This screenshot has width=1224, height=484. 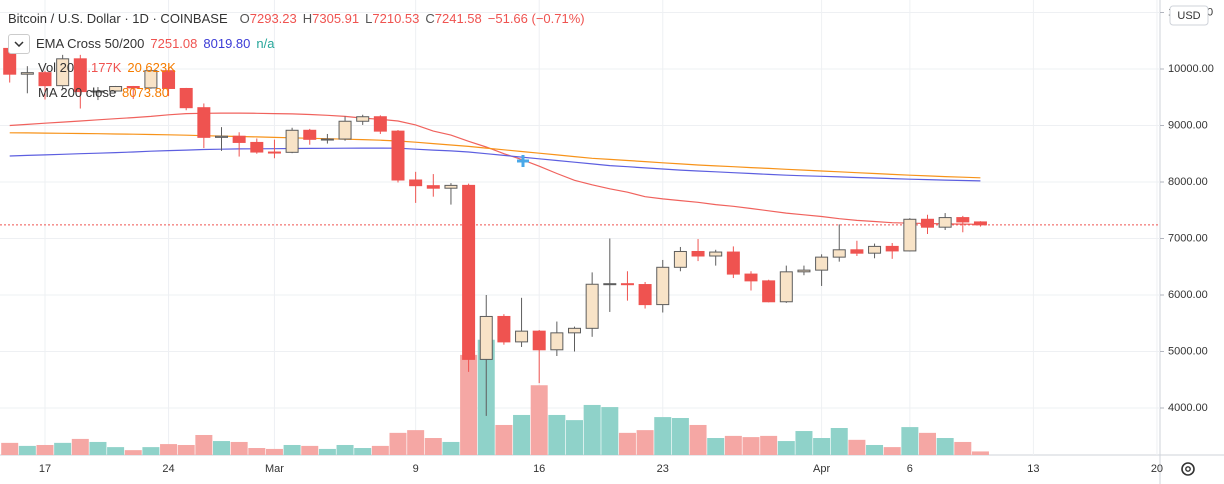 I want to click on currency-label: USD, so click(x=1188, y=16).